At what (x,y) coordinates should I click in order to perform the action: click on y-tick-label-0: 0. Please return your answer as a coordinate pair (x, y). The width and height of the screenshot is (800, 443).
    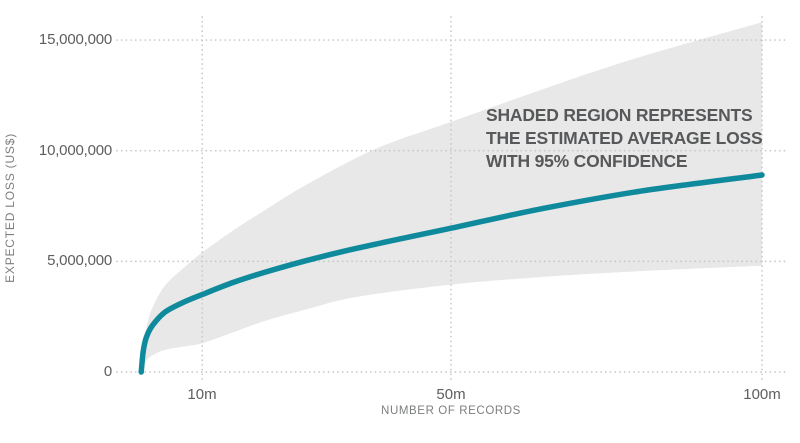
    Looking at the image, I should click on (107, 371).